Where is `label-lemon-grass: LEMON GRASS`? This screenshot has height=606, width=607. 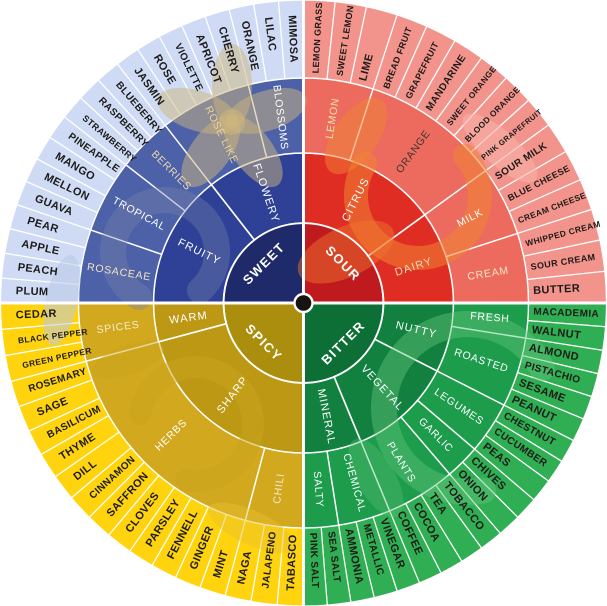
label-lemon-grass: LEMON GRASS is located at coordinates (318, 38).